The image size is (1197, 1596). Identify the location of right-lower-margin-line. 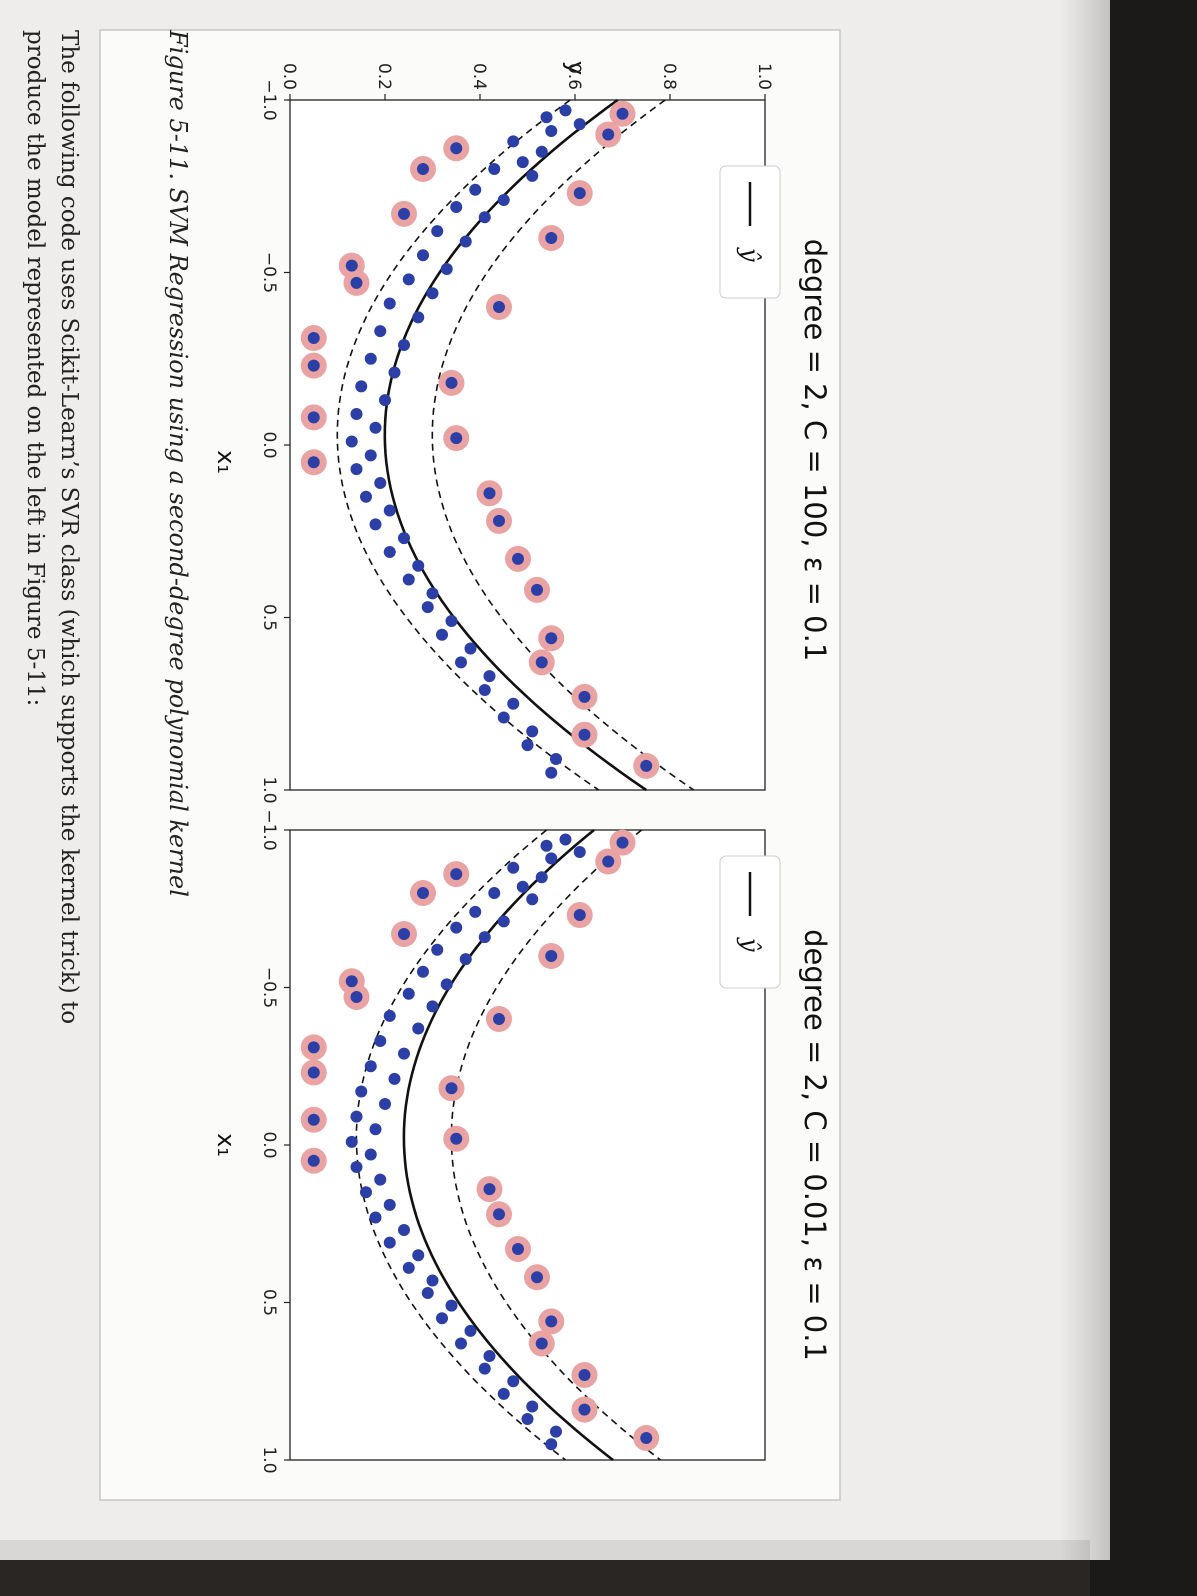
(460, 1145).